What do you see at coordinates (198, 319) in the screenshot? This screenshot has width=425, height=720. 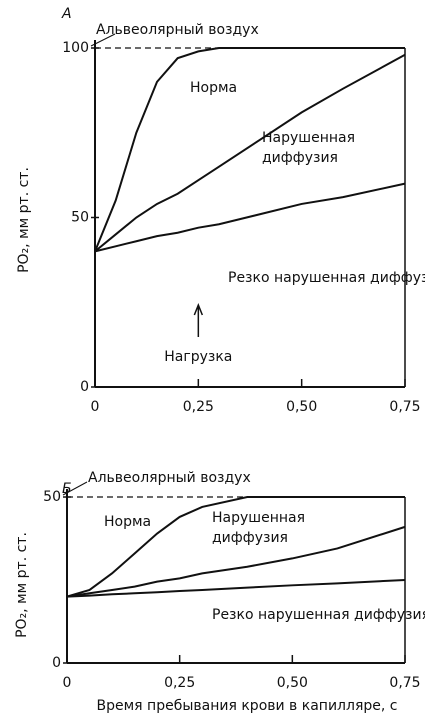 I see `load-arrow` at bounding box center [198, 319].